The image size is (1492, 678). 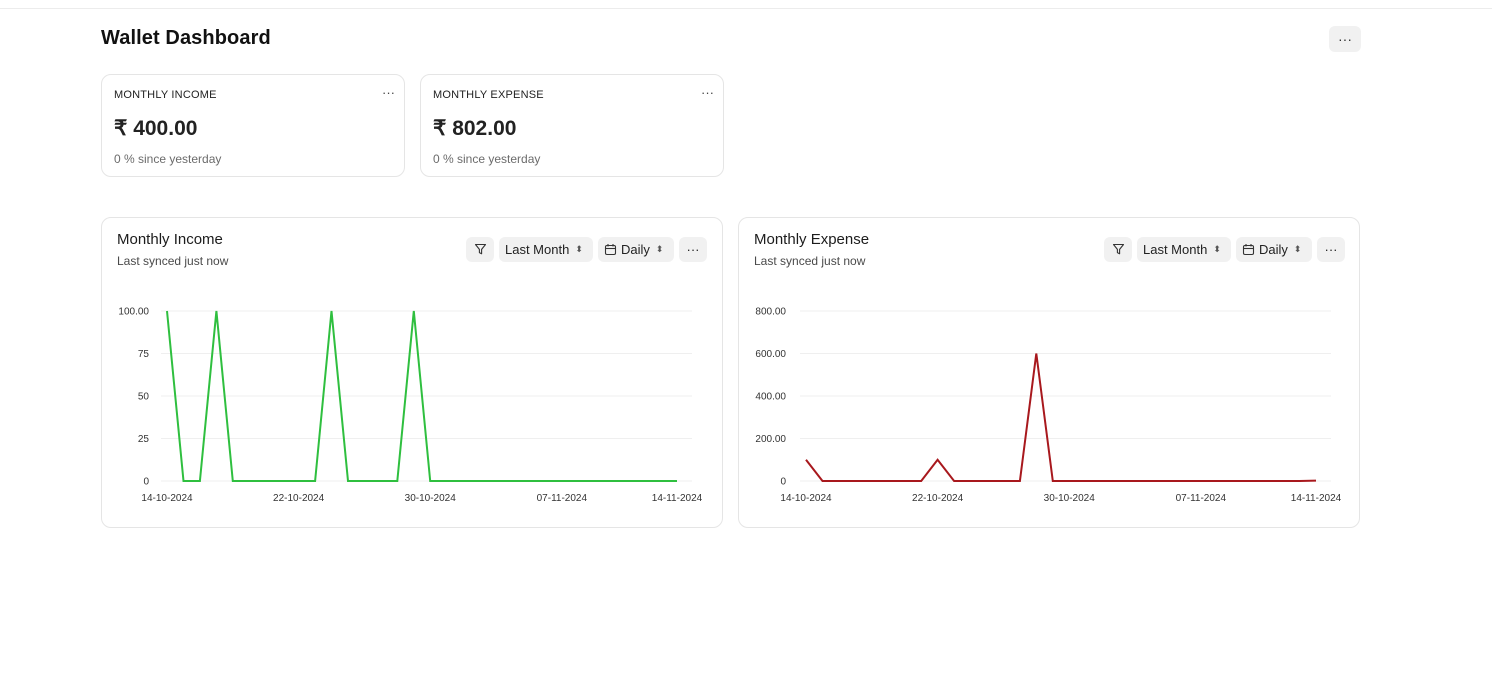 I want to click on chart-title: Monthly Income, so click(x=170, y=239).